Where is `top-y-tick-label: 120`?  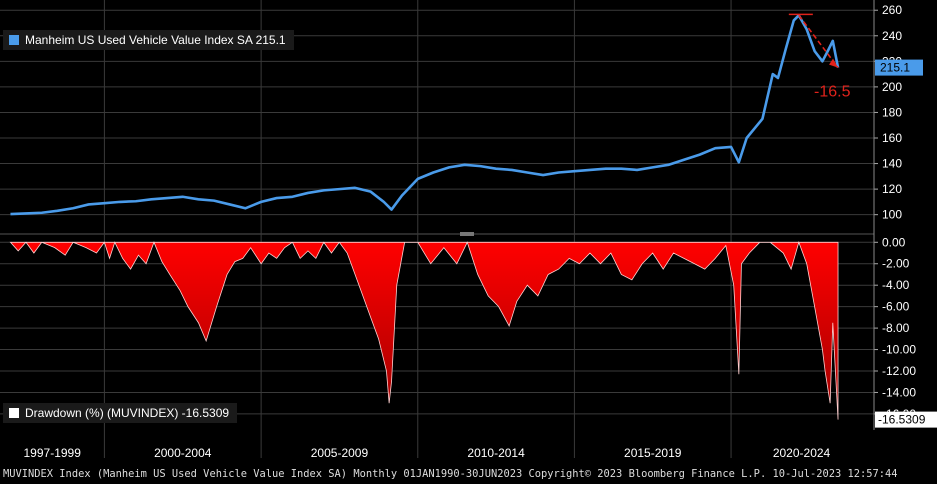
top-y-tick-label: 120 is located at coordinates (892, 189).